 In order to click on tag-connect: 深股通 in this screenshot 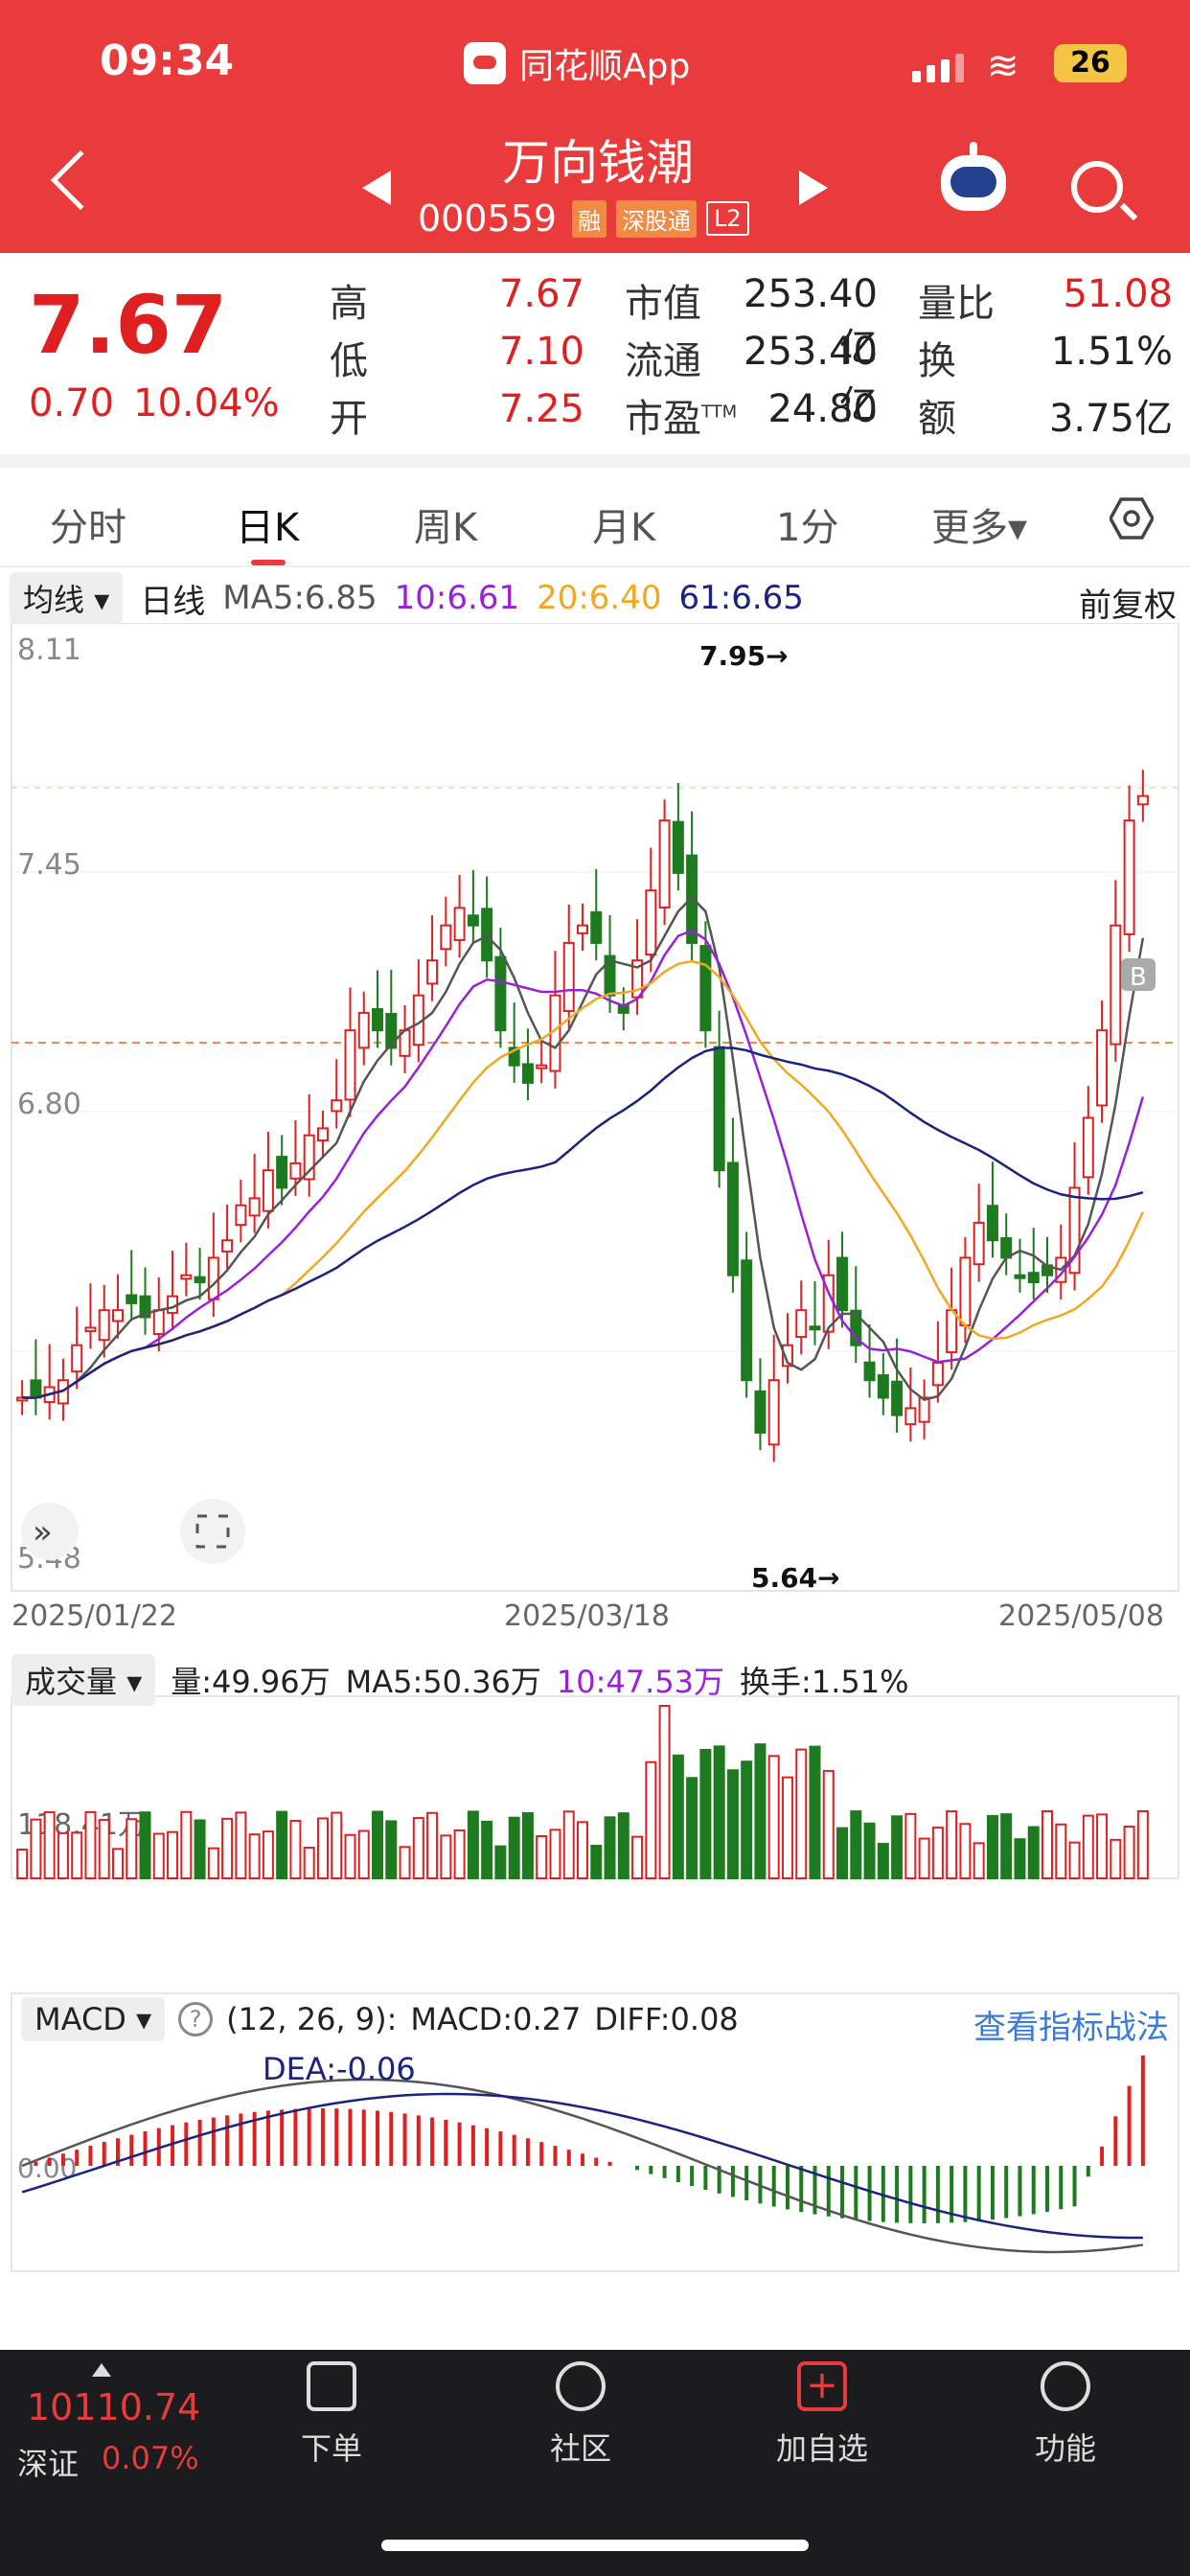, I will do `click(657, 218)`.